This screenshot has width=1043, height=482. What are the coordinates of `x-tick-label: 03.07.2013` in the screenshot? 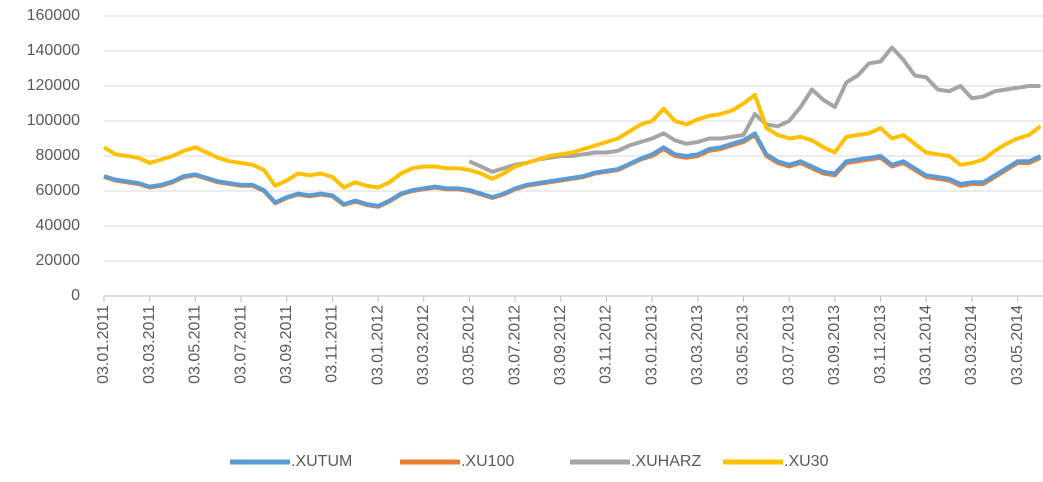 It's located at (788, 345).